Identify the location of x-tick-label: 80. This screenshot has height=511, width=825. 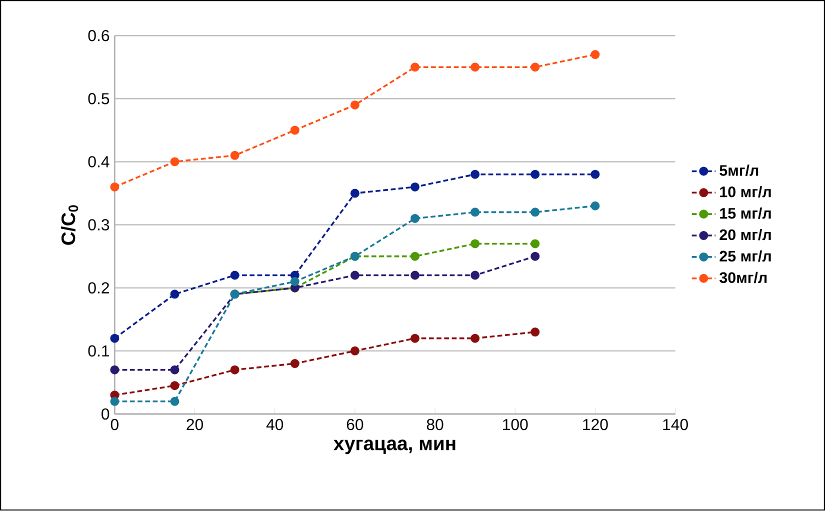
(435, 424).